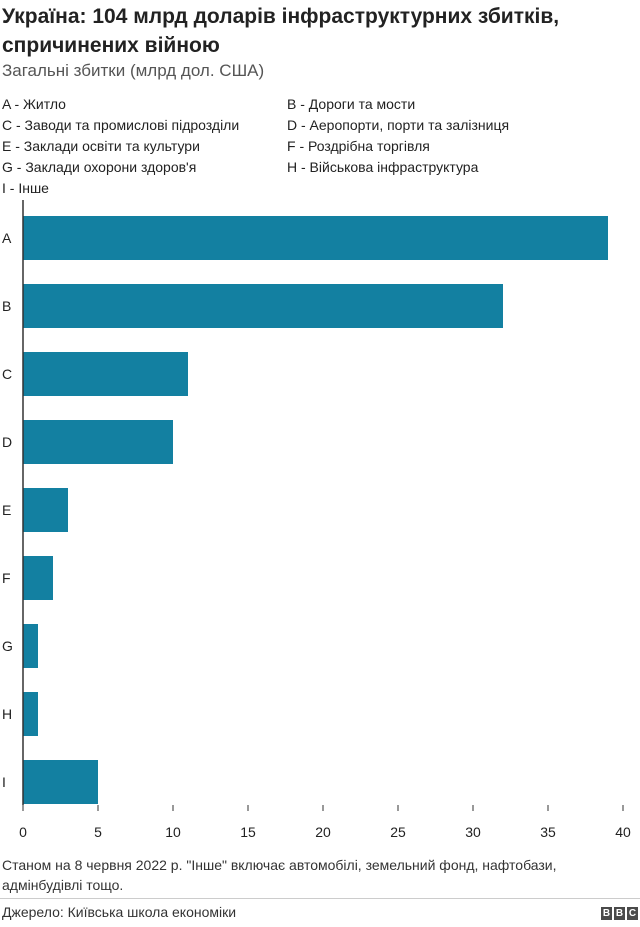 This screenshot has width=640, height=927. What do you see at coordinates (23, 832) in the screenshot?
I see `x-tick-label: 0` at bounding box center [23, 832].